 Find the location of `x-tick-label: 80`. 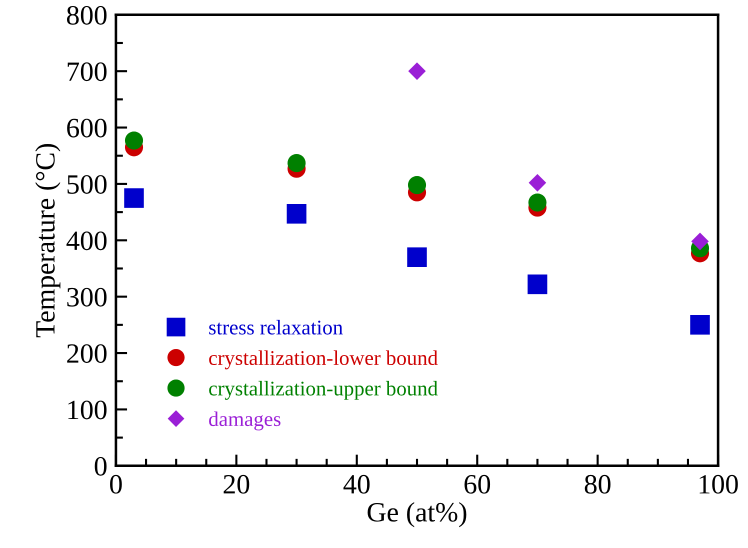

x-tick-label: 80 is located at coordinates (597, 484).